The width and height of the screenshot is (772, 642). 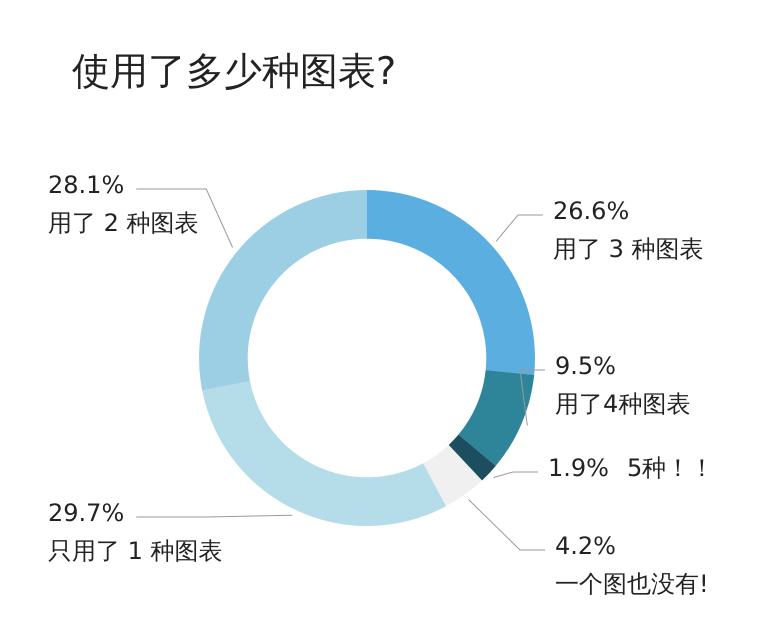 I want to click on slice-label: 只用了 1 种图表, so click(x=135, y=551).